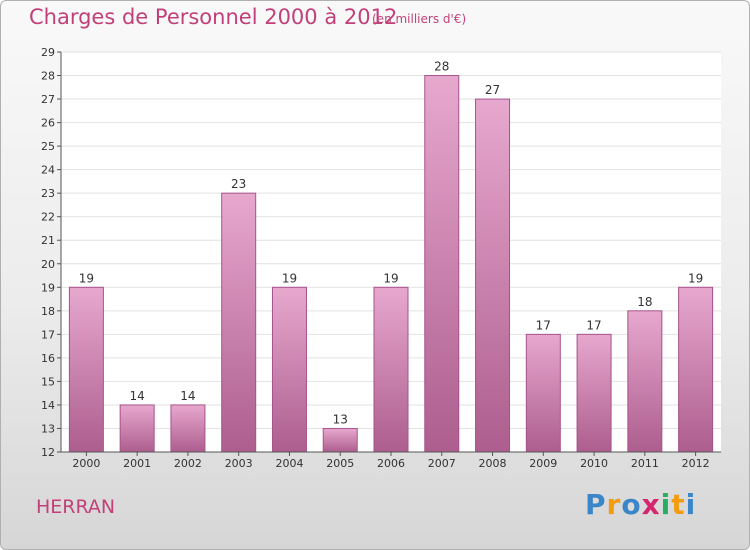  What do you see at coordinates (239, 463) in the screenshot?
I see `x-tick-label: 2003` at bounding box center [239, 463].